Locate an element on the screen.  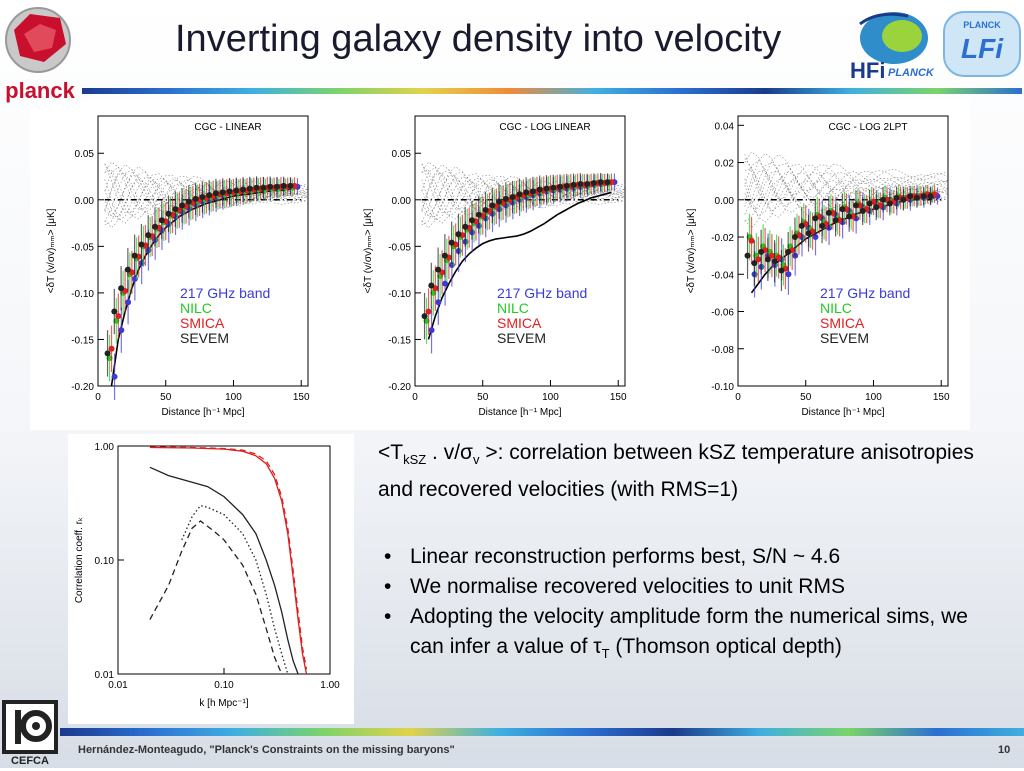
legend-entry: SMICA is located at coordinates (202, 323).